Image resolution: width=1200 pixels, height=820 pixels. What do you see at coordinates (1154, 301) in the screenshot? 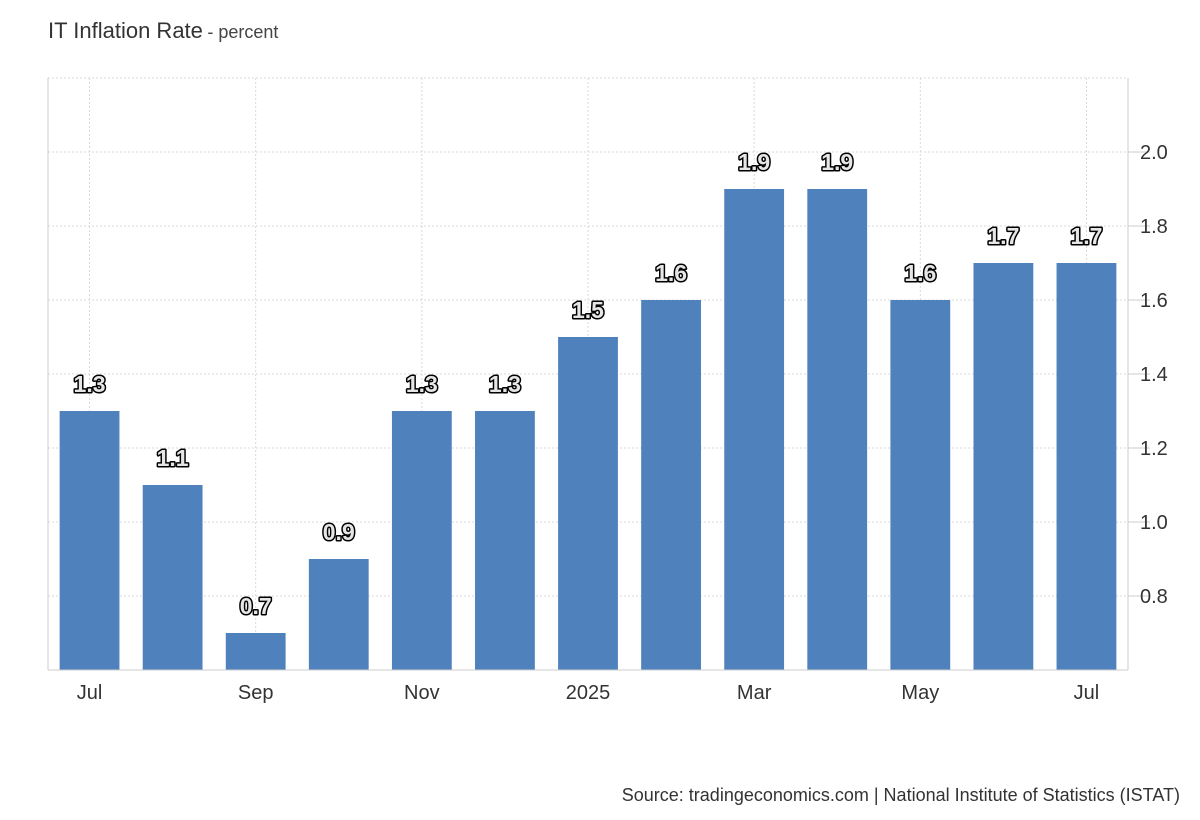
I see `y-tick-label: 1.6` at bounding box center [1154, 301].